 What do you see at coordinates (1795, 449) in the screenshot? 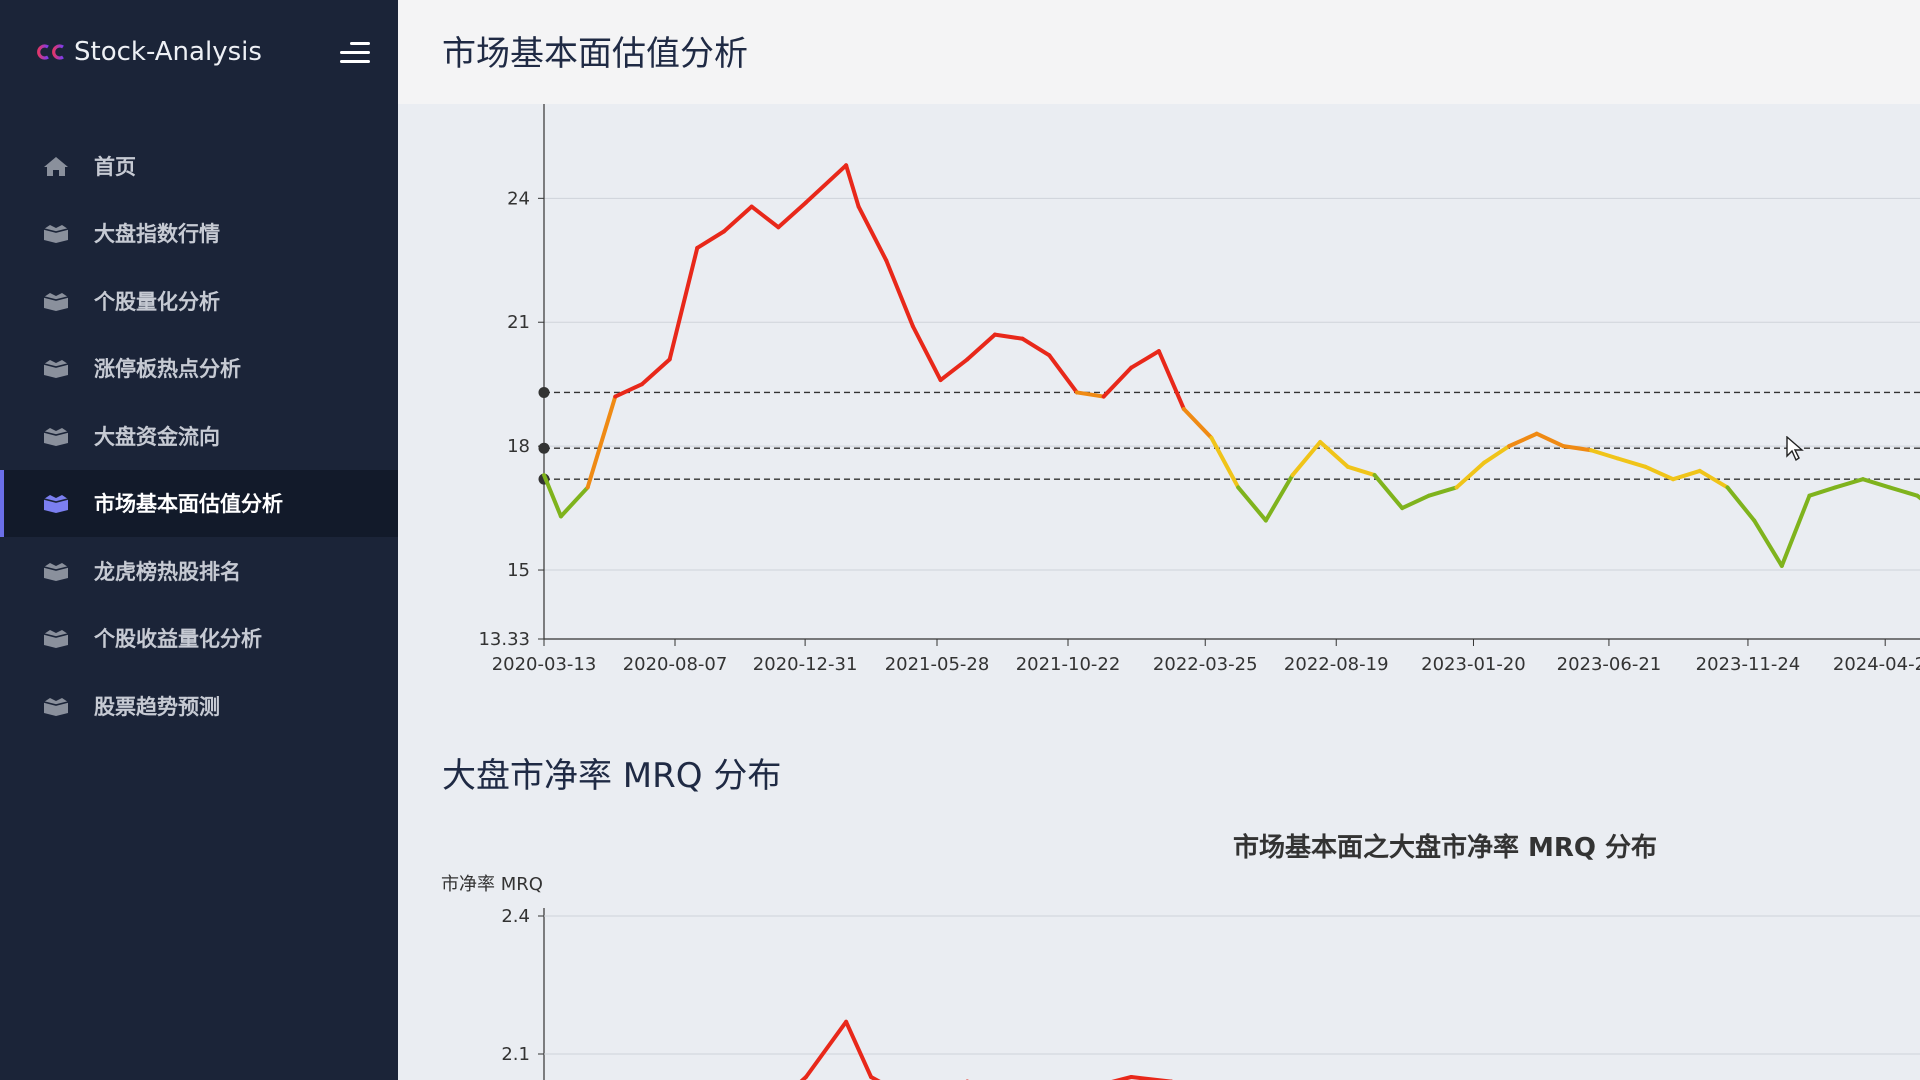
I see `cursor-icon` at bounding box center [1795, 449].